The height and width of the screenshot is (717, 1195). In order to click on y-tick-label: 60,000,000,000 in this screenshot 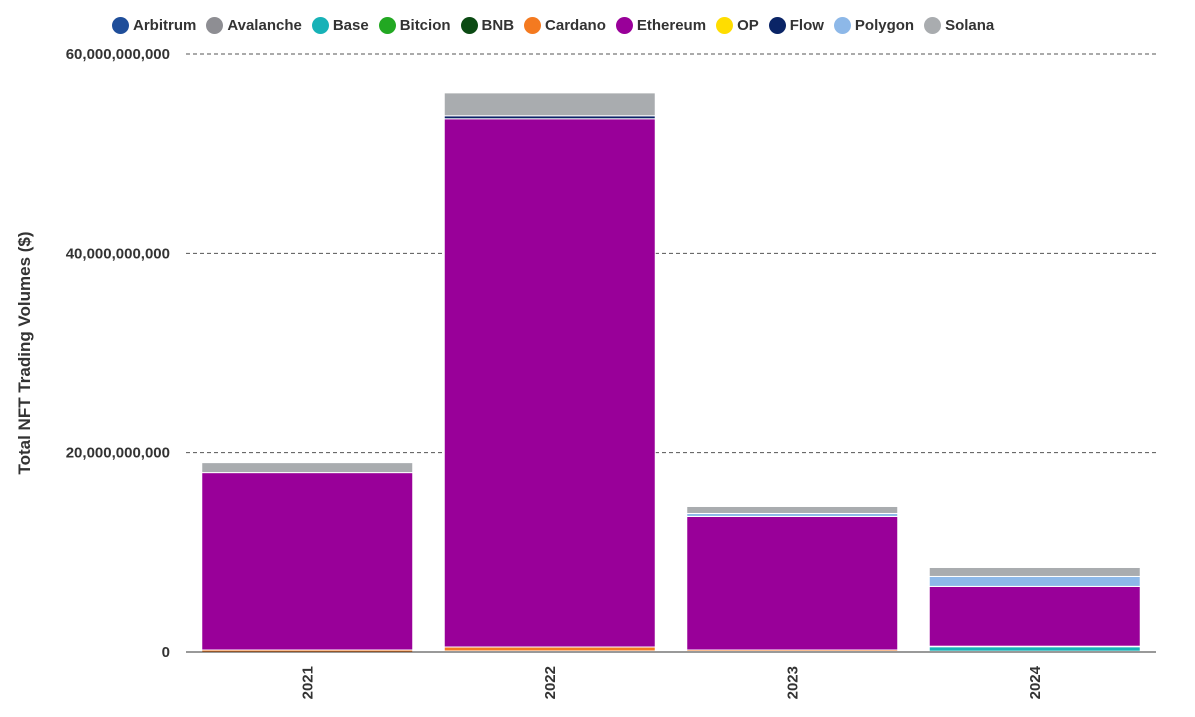, I will do `click(118, 54)`.